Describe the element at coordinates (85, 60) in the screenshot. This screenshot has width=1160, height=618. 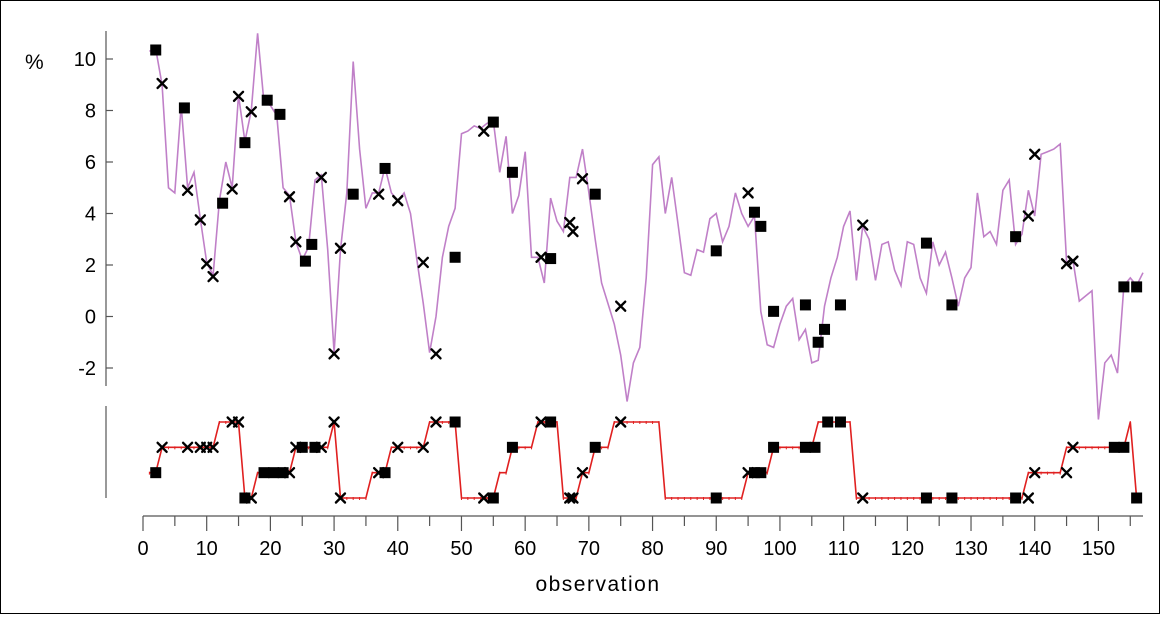
I see `upper-y-tick-label: 10` at that location.